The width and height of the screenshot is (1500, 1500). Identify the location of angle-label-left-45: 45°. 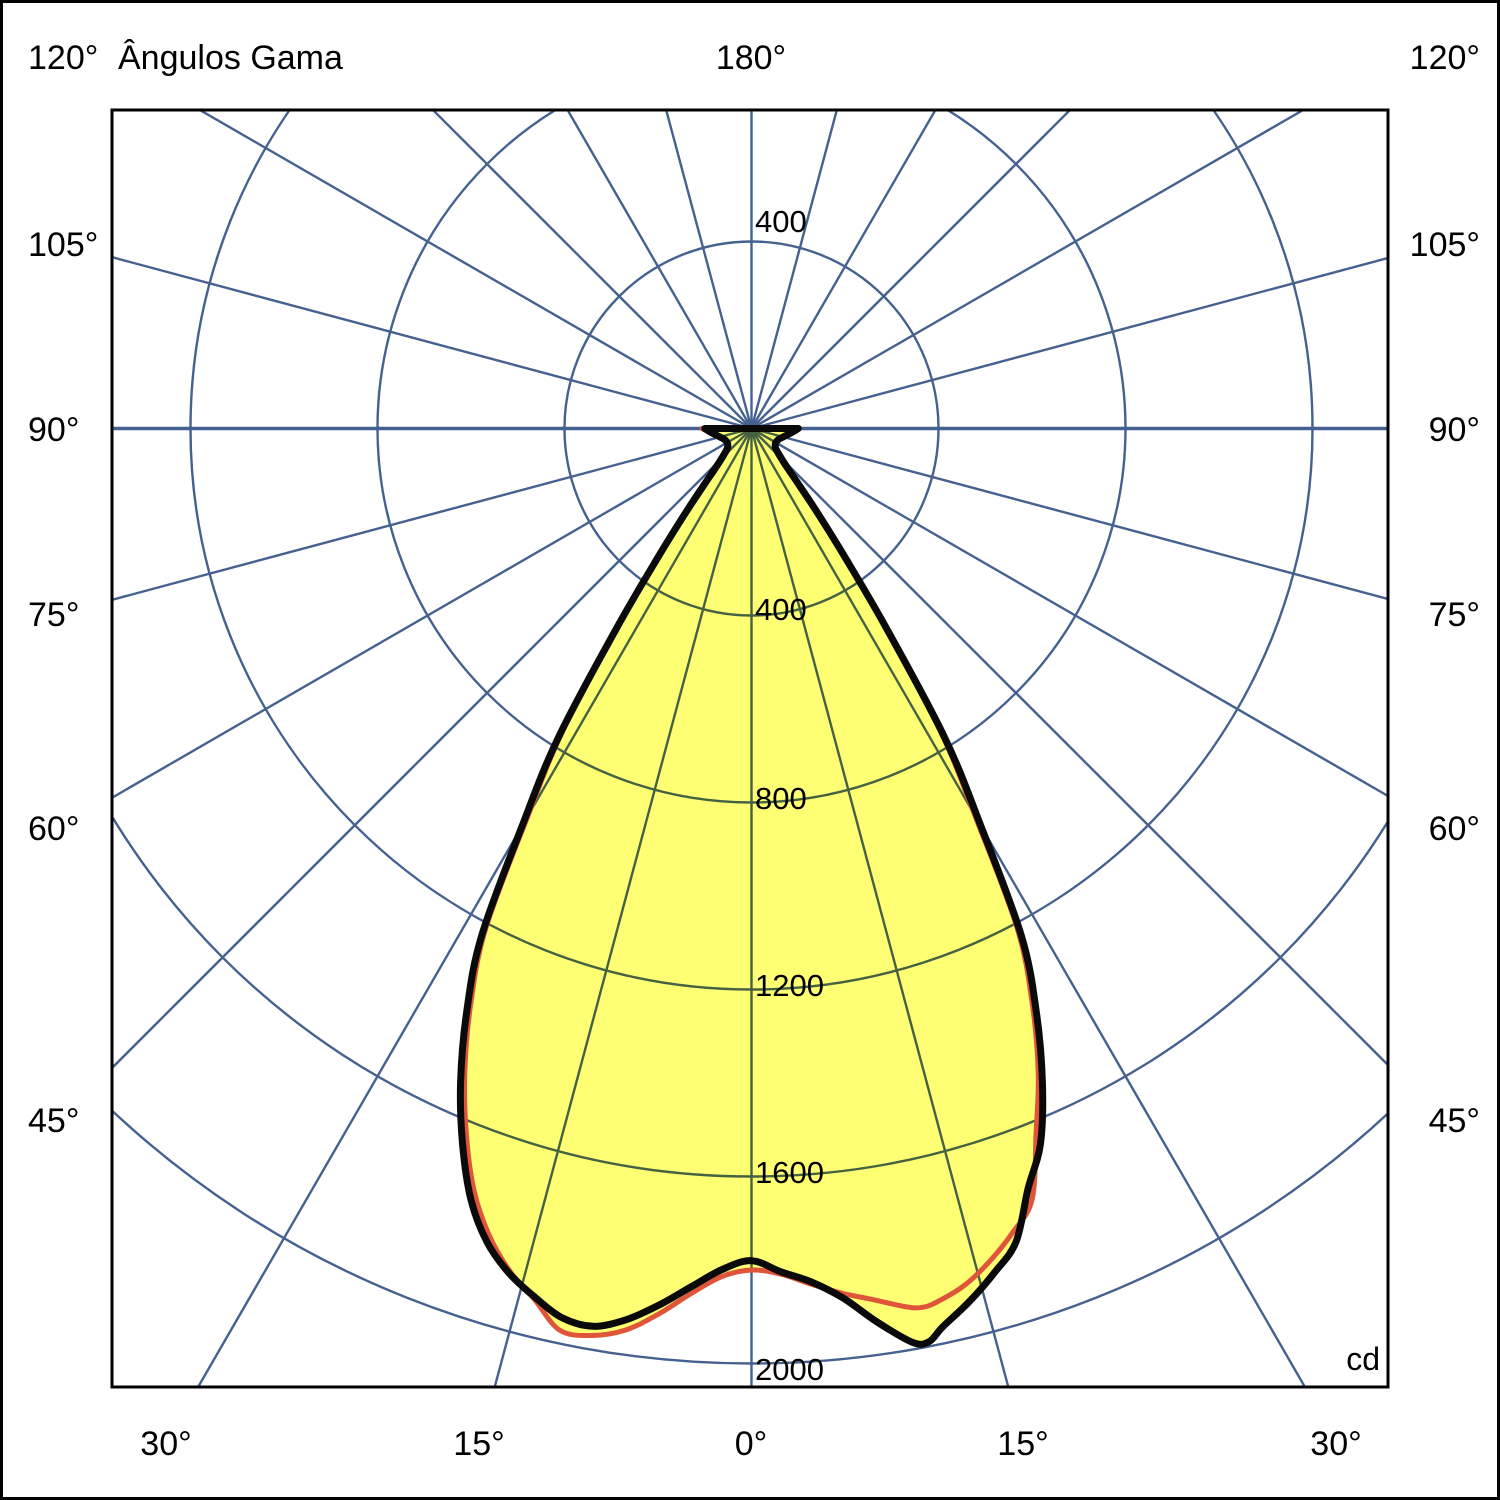
(53, 1121).